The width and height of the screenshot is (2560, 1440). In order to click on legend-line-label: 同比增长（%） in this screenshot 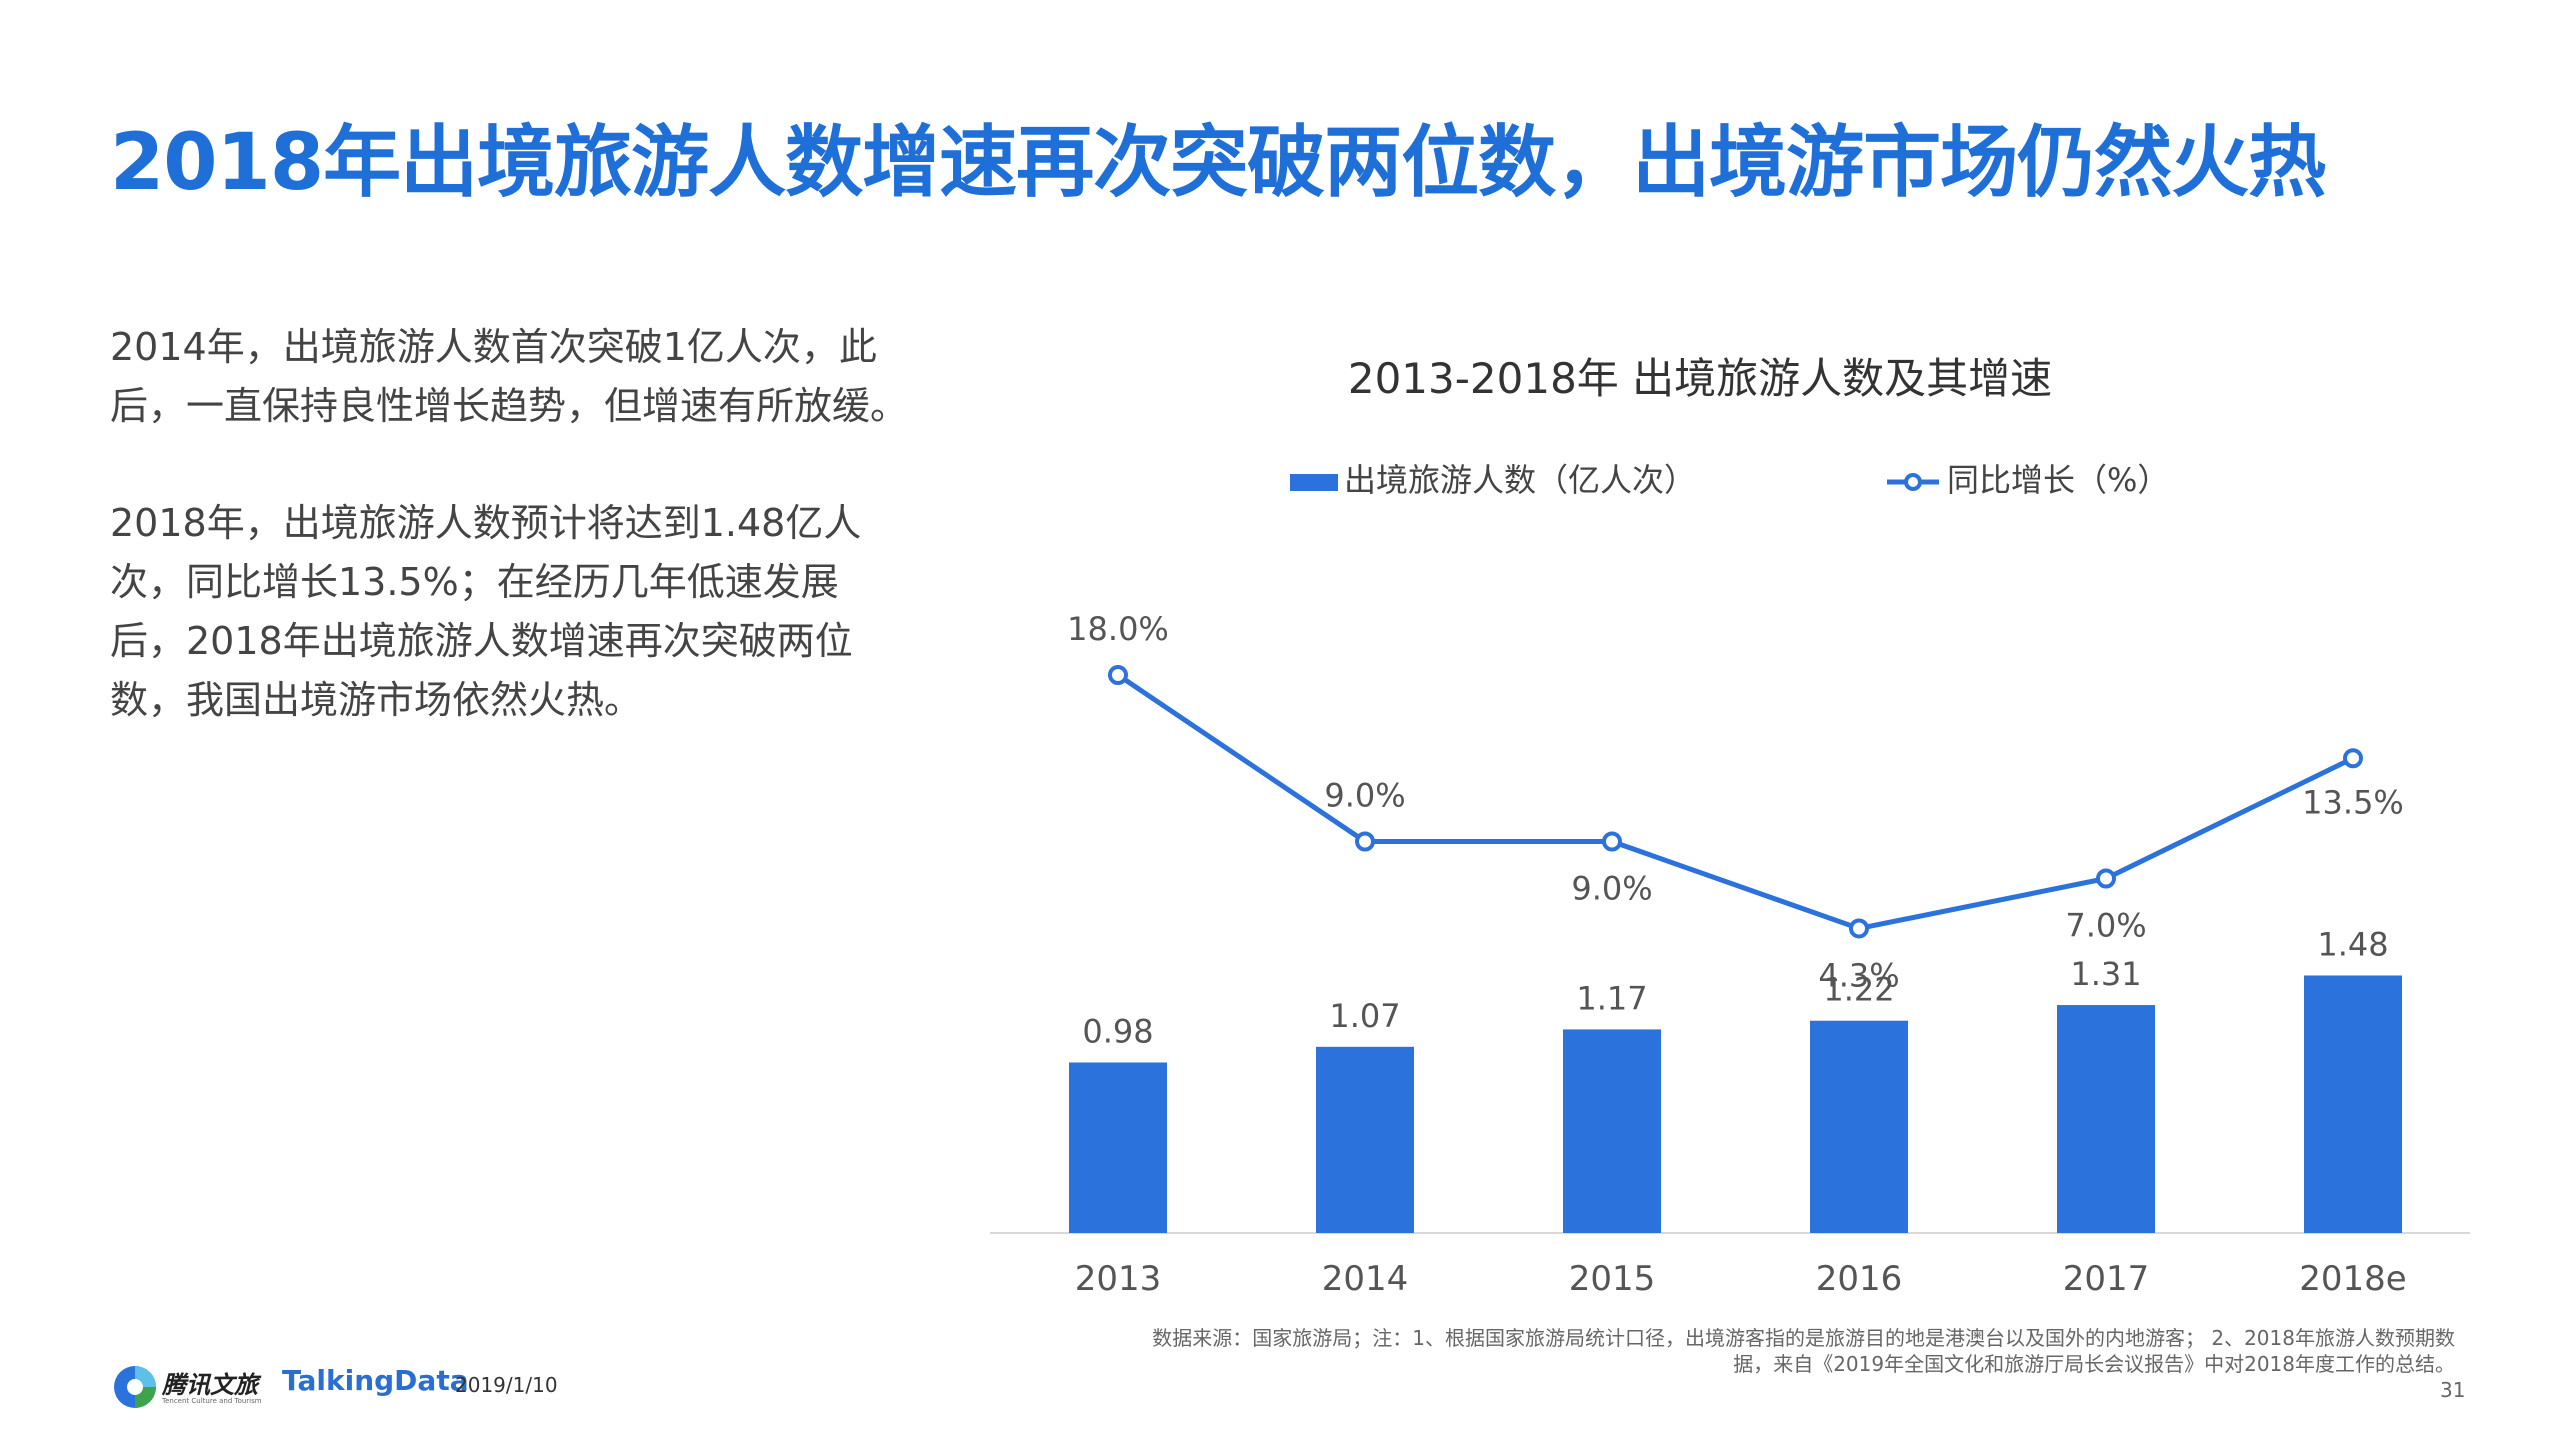, I will do `click(2058, 480)`.